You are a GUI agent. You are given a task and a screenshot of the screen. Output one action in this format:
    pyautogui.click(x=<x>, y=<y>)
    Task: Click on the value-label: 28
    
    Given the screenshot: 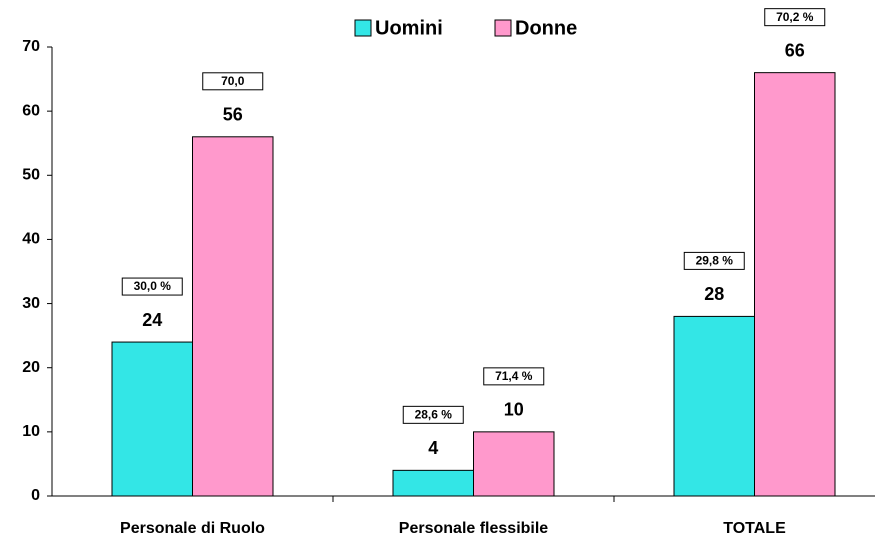 What is the action you would take?
    pyautogui.click(x=714, y=294)
    